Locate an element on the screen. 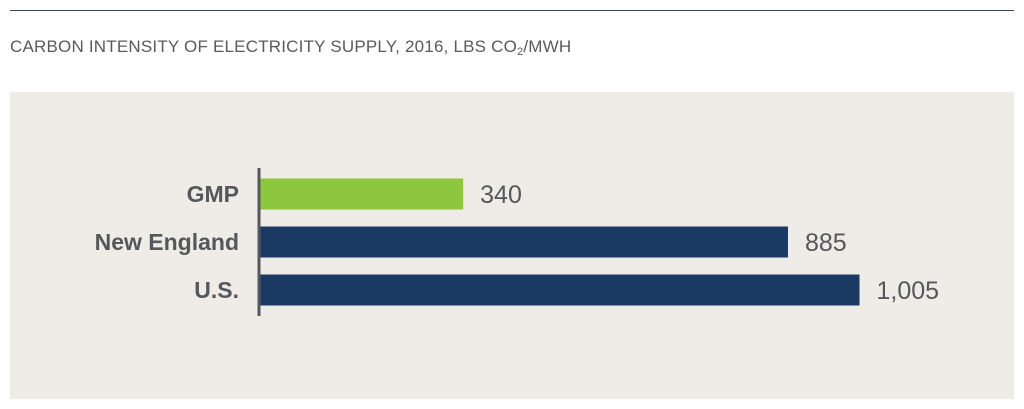 The width and height of the screenshot is (1024, 409). value-label-2: 1,005 is located at coordinates (908, 291).